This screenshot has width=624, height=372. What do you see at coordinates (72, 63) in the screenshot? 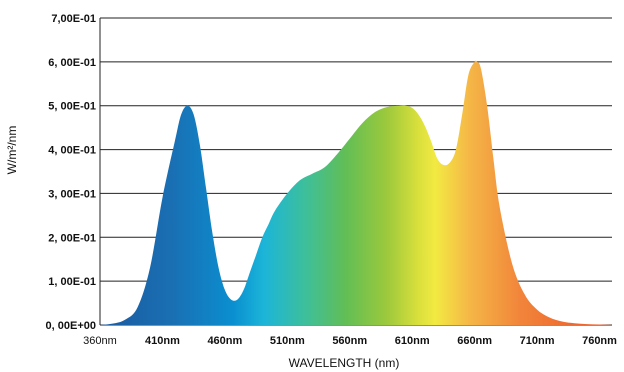
I see `y-tick-label: 6, 00E-01` at bounding box center [72, 63].